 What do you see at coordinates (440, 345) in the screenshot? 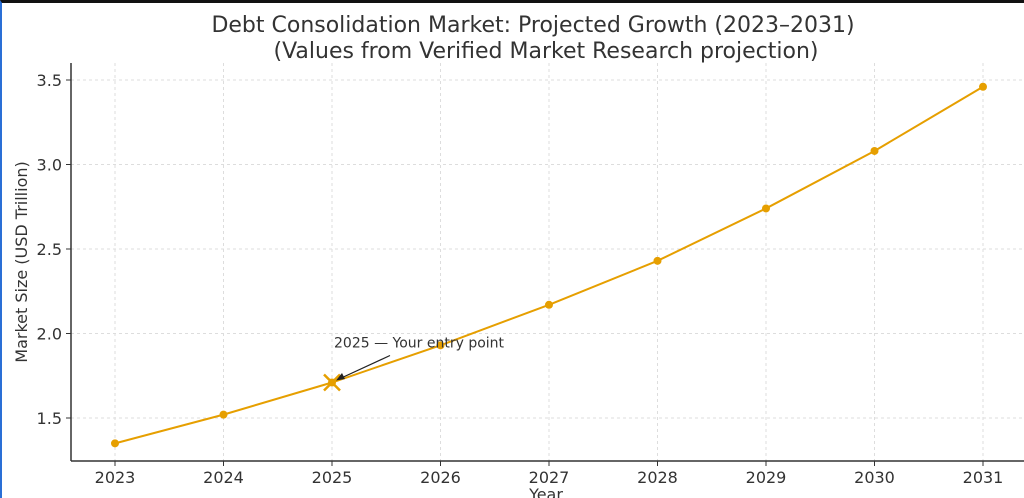
I see `data-point-2026` at bounding box center [440, 345].